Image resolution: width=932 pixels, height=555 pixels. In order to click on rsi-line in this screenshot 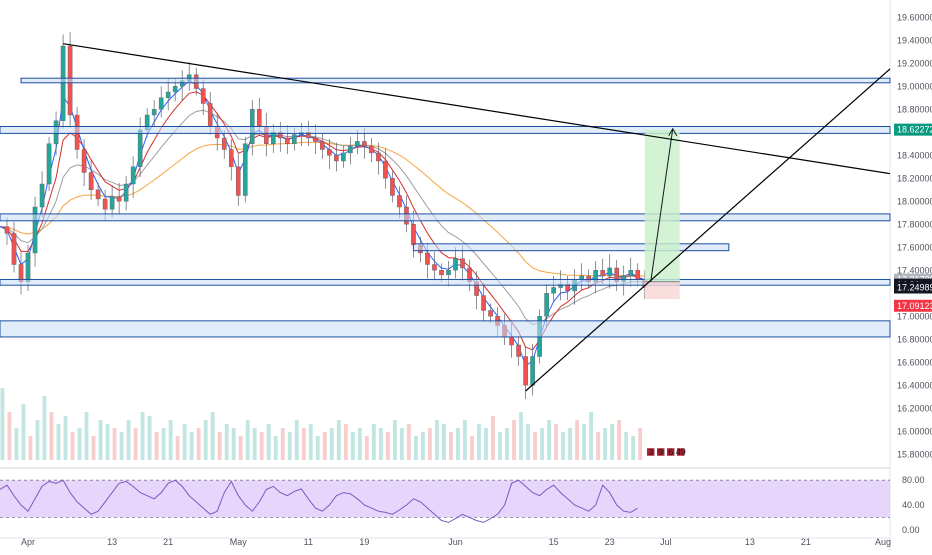, I will do `click(319, 501)`.